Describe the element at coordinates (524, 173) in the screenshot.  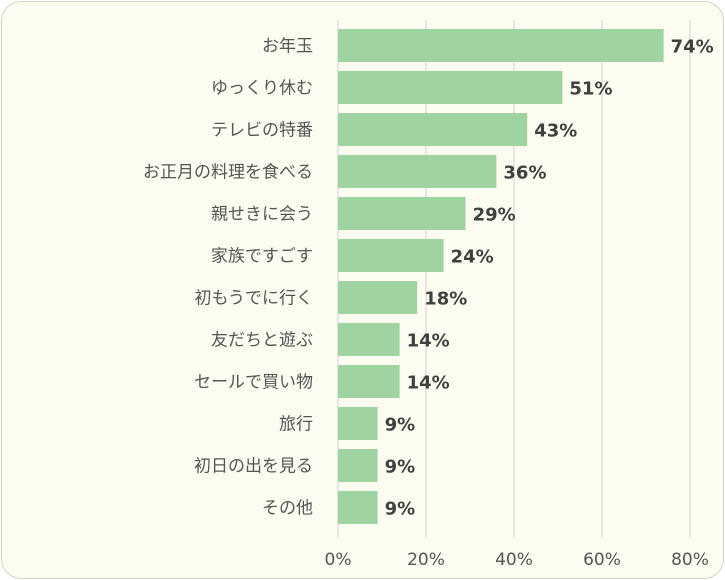
I see `data-label: 36%` at that location.